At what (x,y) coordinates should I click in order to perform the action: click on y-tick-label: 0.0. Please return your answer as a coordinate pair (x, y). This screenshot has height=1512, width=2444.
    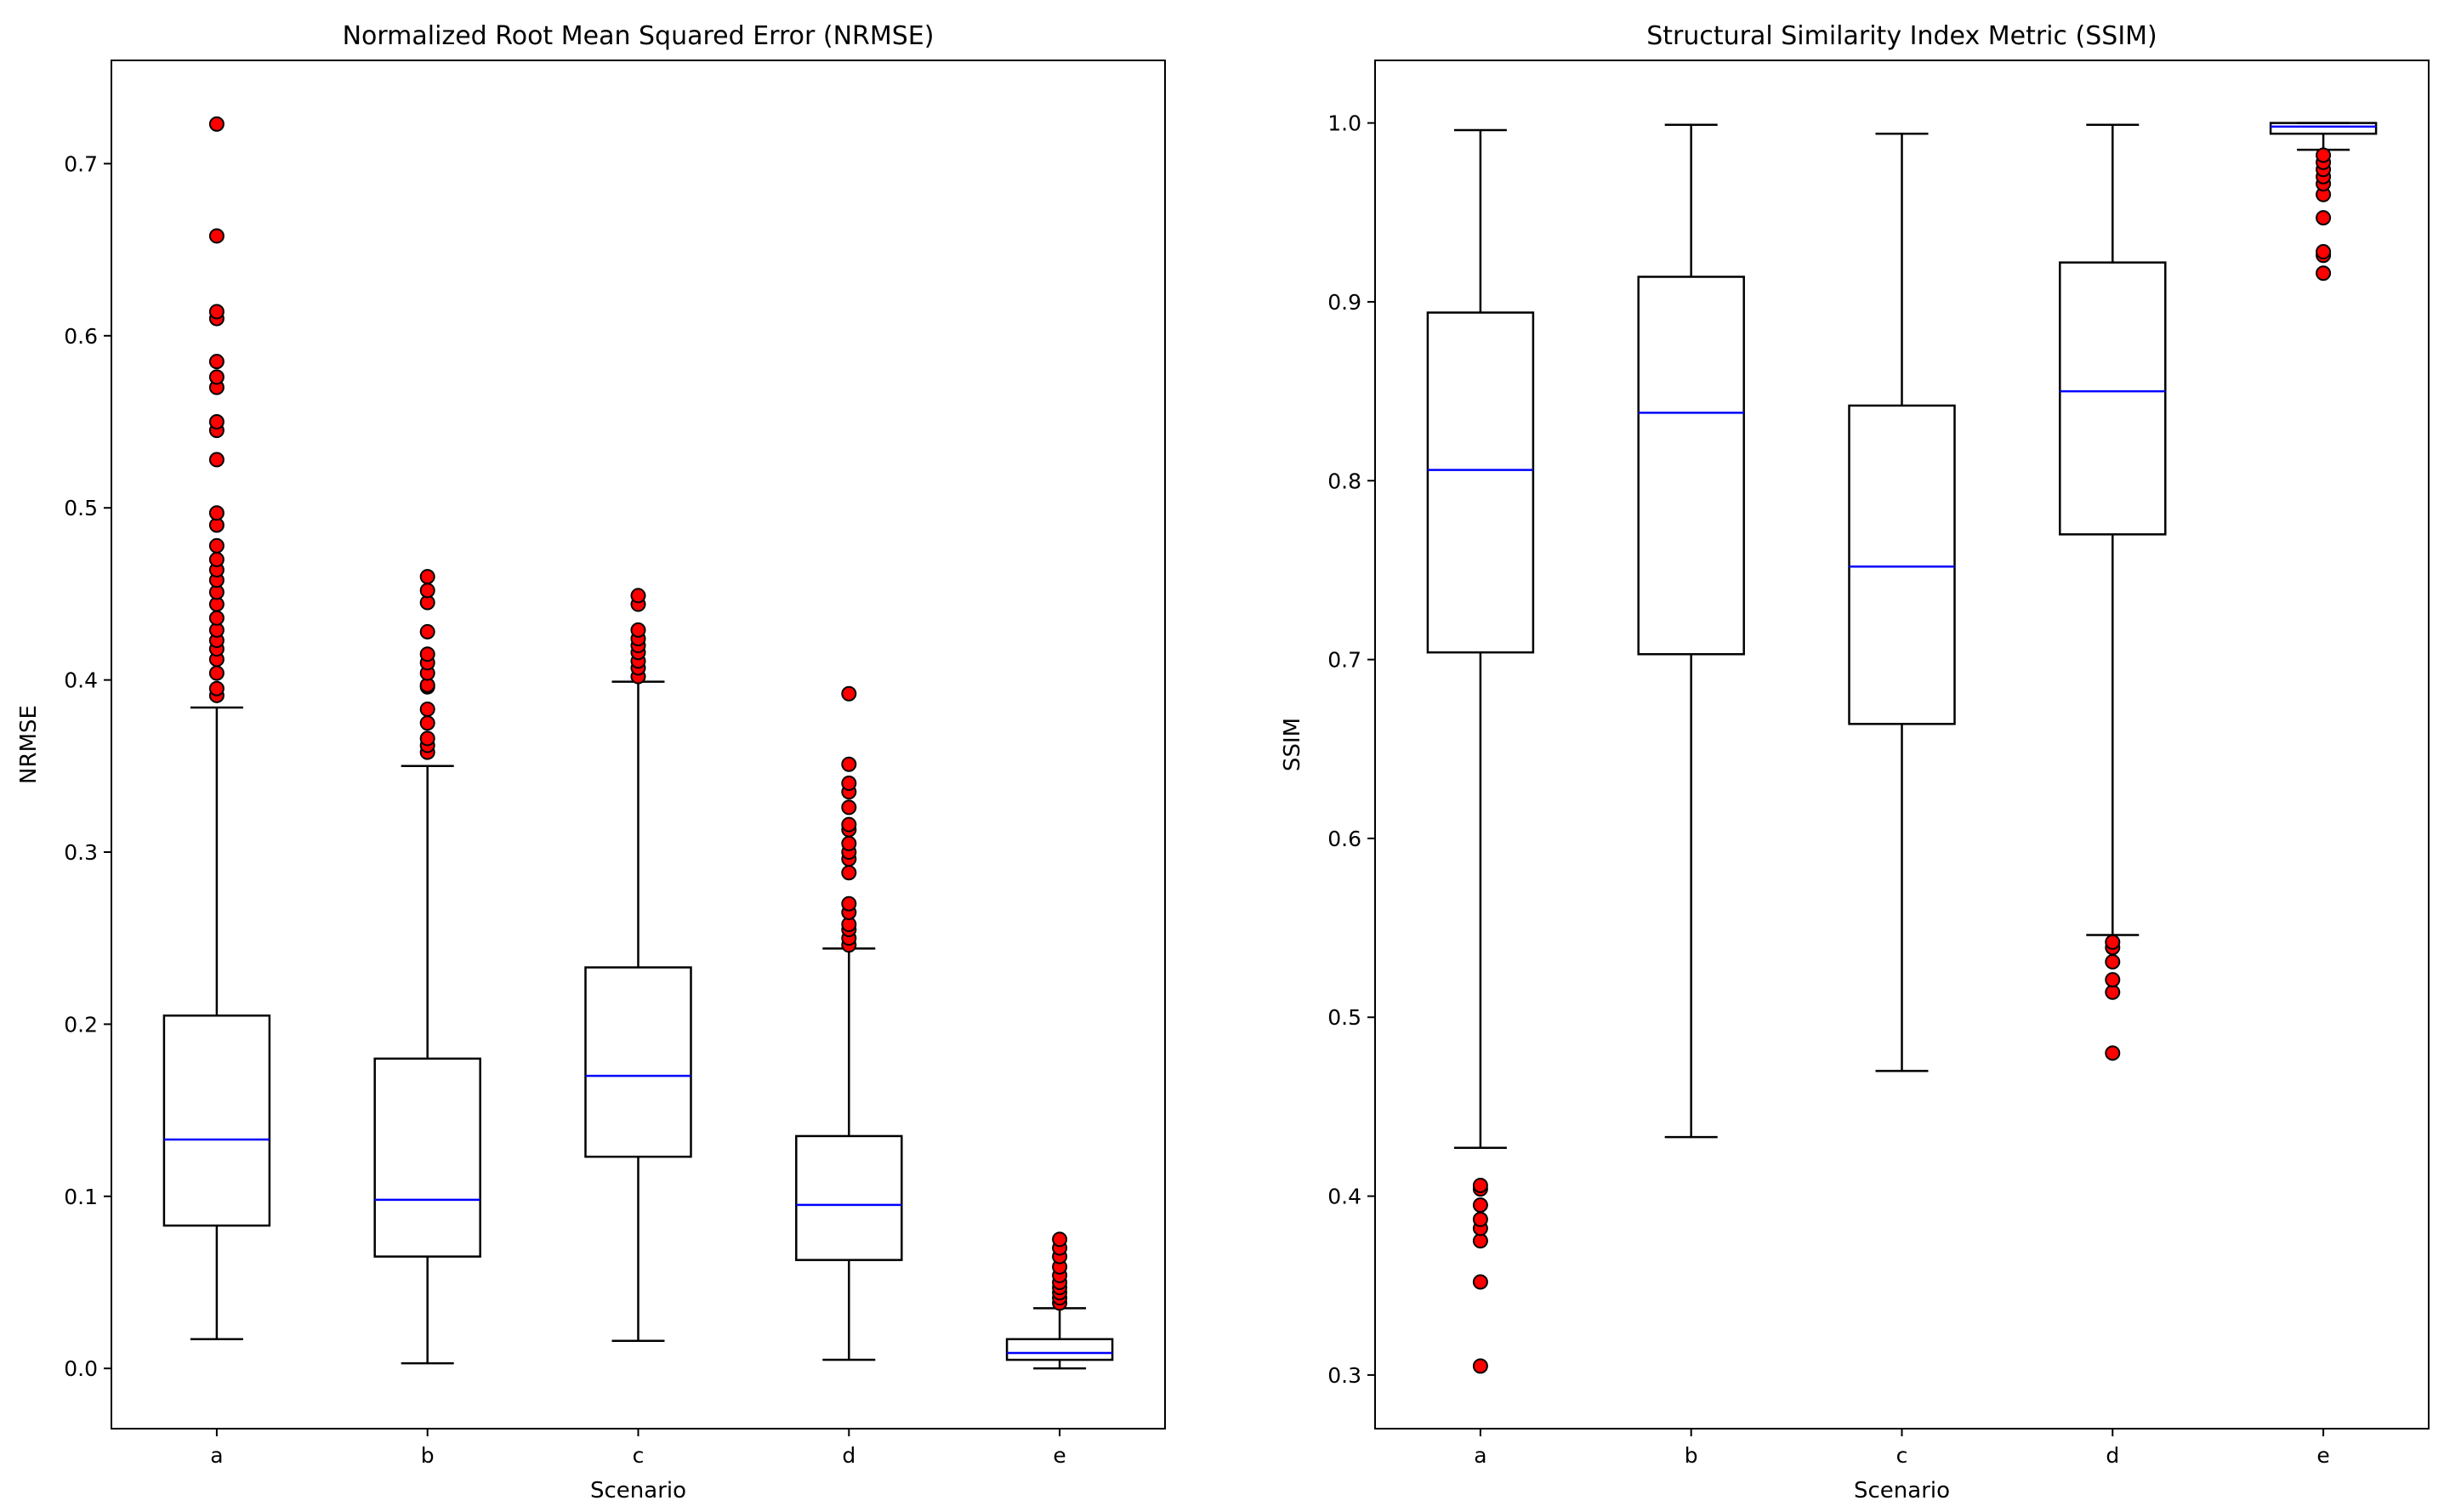
    Looking at the image, I should click on (81, 1368).